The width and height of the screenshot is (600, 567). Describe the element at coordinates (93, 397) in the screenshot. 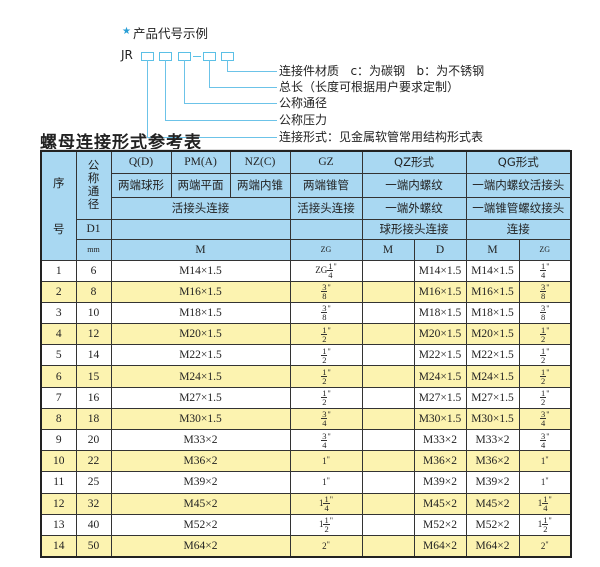

I see `nominal-diameter: 16` at that location.